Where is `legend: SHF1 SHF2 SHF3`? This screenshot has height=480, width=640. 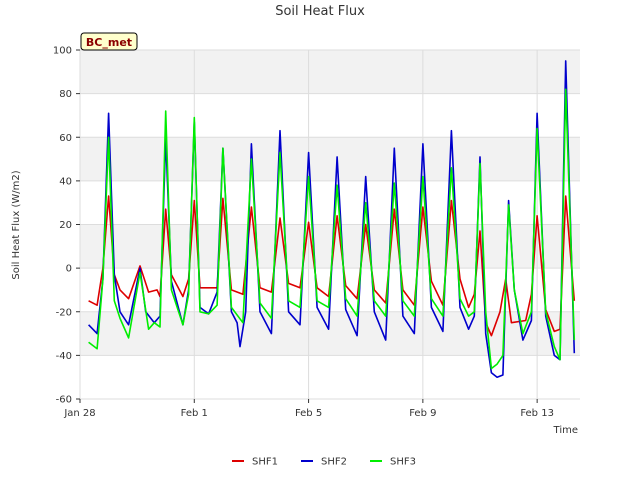 legend: SHF1 SHF2 SHF3 is located at coordinates (324, 462).